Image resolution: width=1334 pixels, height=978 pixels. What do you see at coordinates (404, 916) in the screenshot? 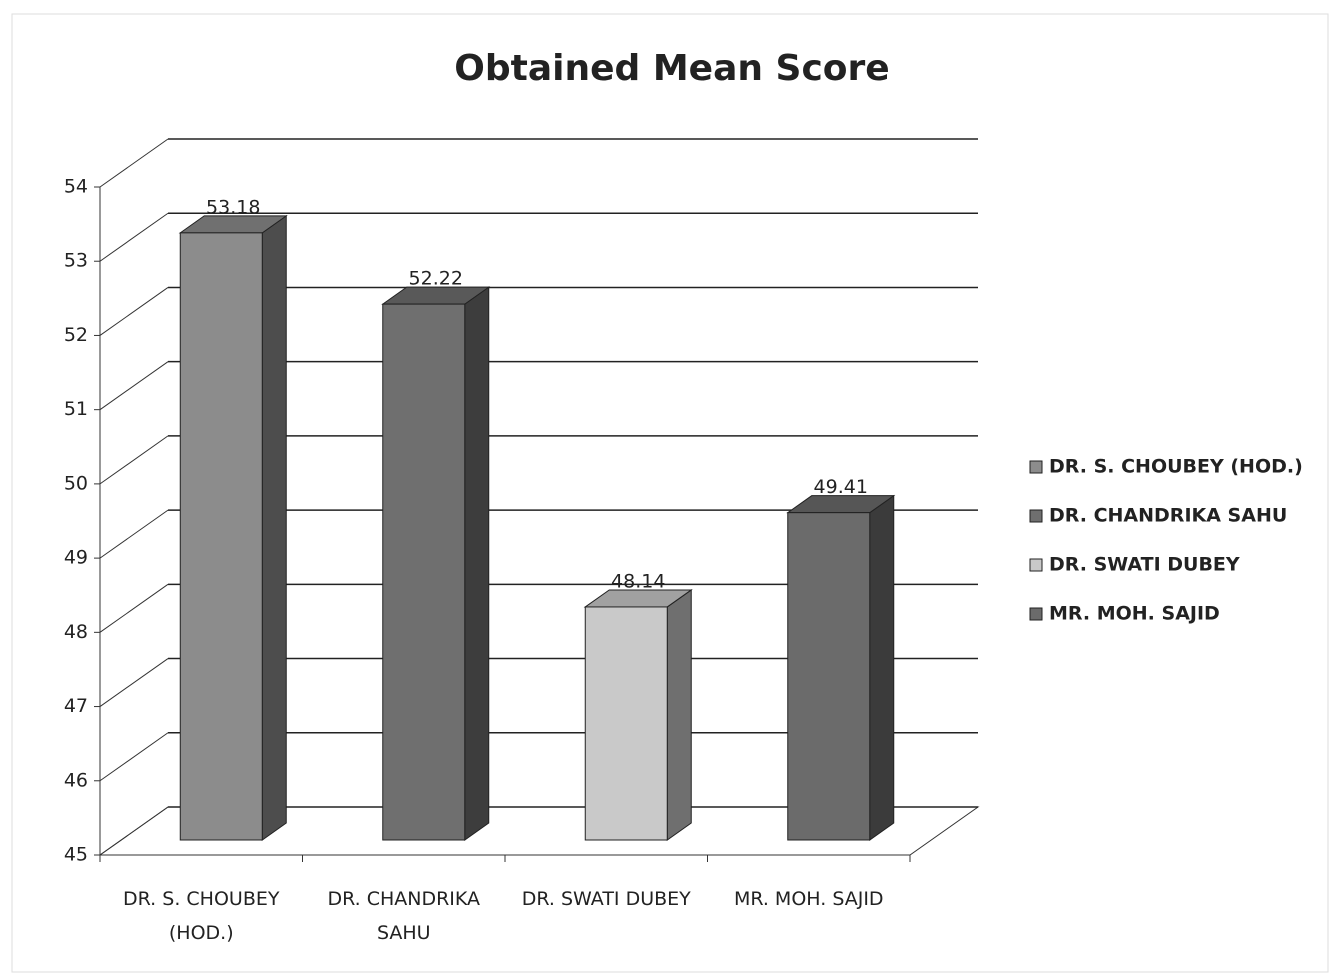
I see `x-tick-label: DR. CHANDRIKA SAHU` at bounding box center [404, 916].